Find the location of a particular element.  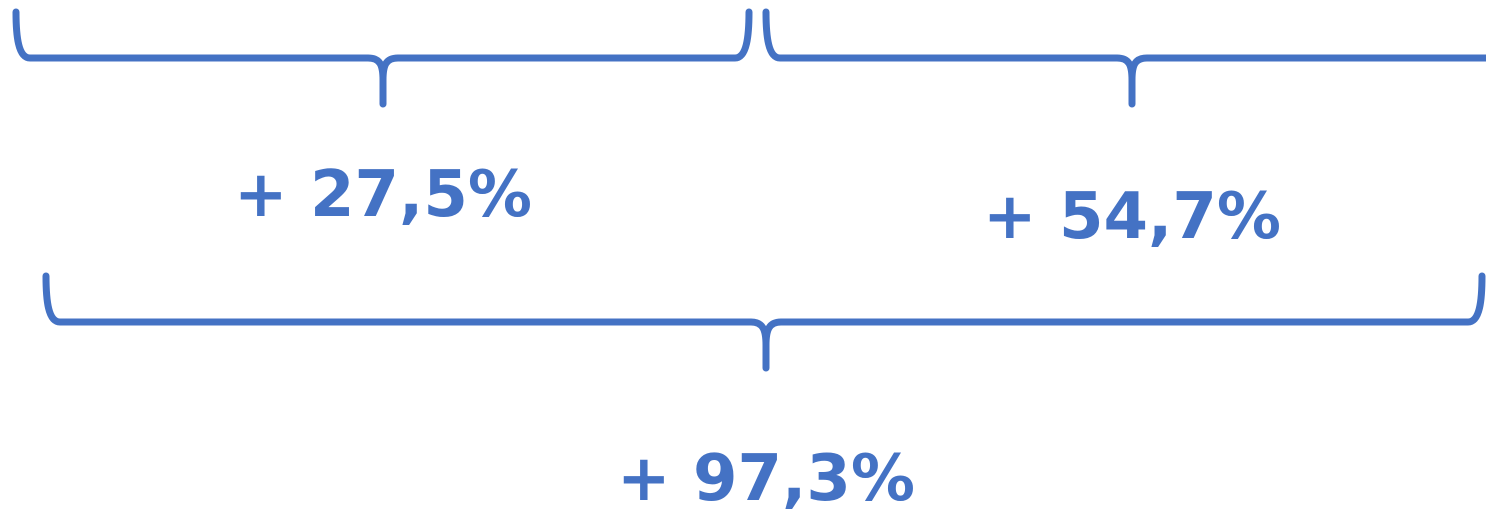

brace-second-period is located at coordinates (1124, 58).